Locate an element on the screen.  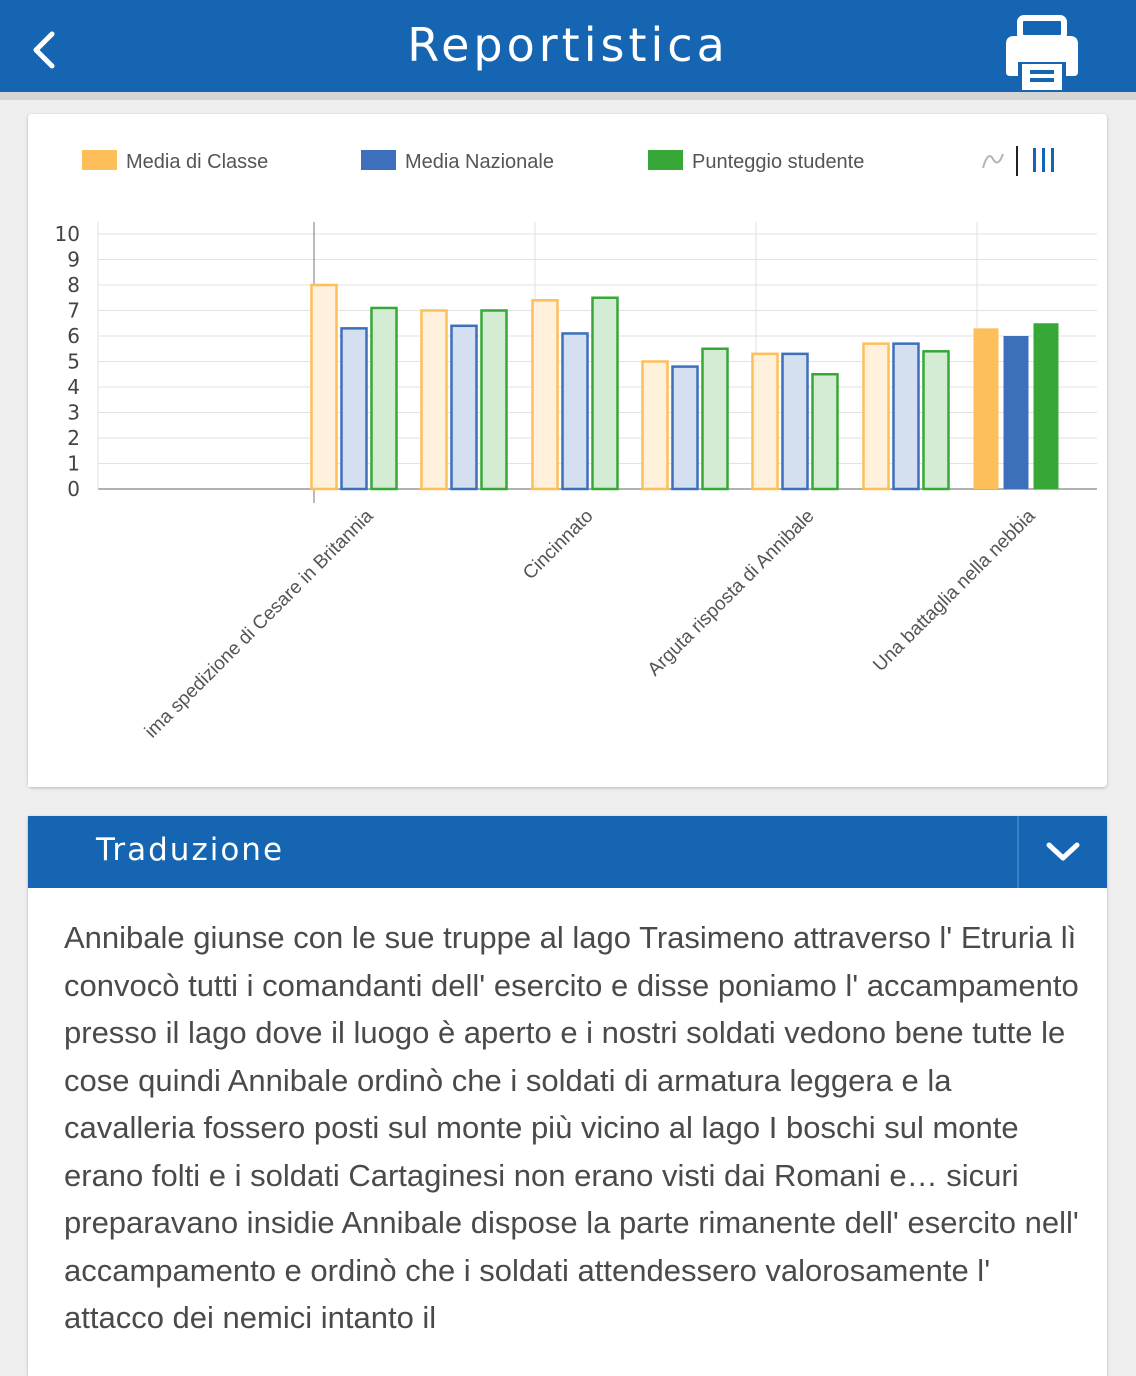
x-label-group: Cincinnato is located at coordinates (558, 545).